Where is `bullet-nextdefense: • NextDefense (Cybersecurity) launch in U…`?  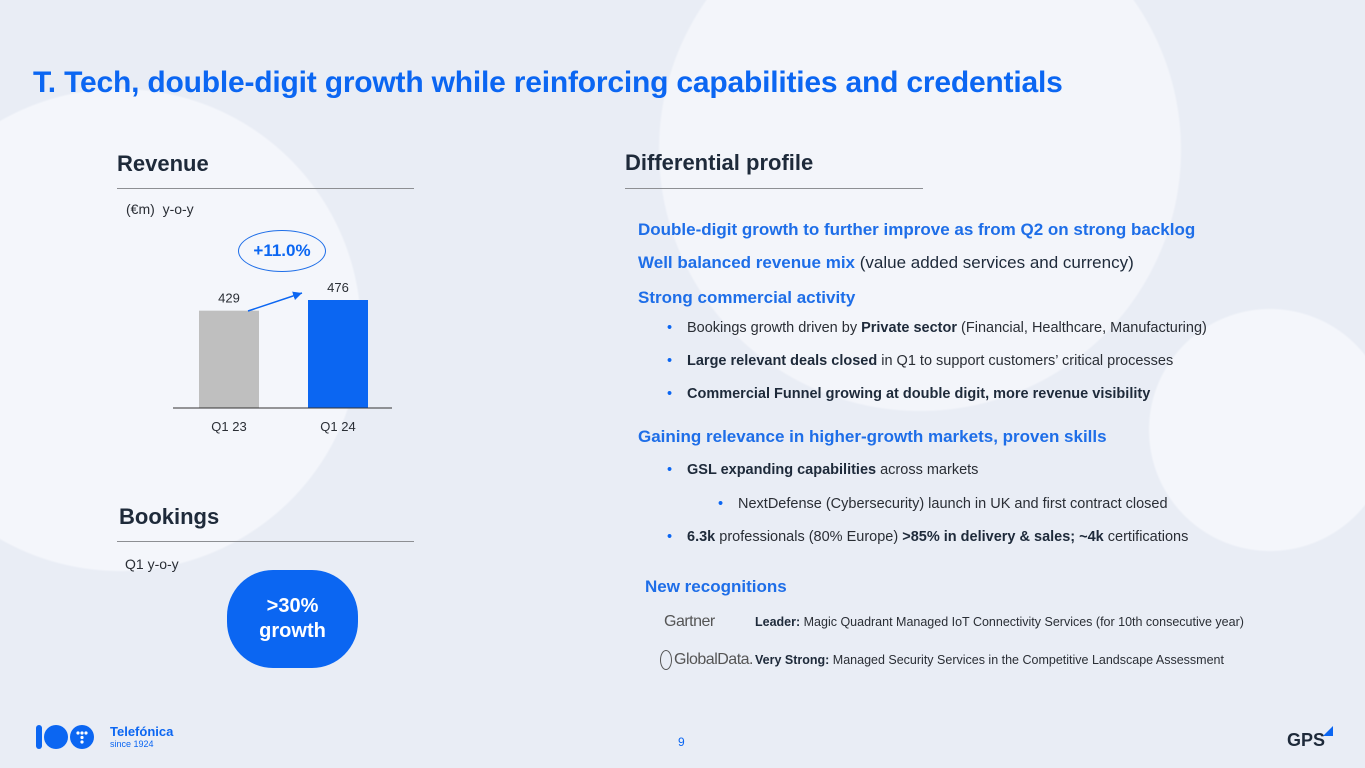 bullet-nextdefense: • NextDefense (Cybersecurity) launch in U… is located at coordinates (943, 504).